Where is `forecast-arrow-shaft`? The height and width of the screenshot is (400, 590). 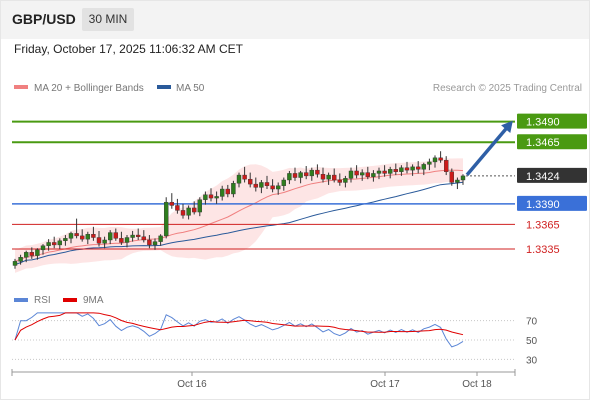
forecast-arrow-shaft is located at coordinates (487, 151).